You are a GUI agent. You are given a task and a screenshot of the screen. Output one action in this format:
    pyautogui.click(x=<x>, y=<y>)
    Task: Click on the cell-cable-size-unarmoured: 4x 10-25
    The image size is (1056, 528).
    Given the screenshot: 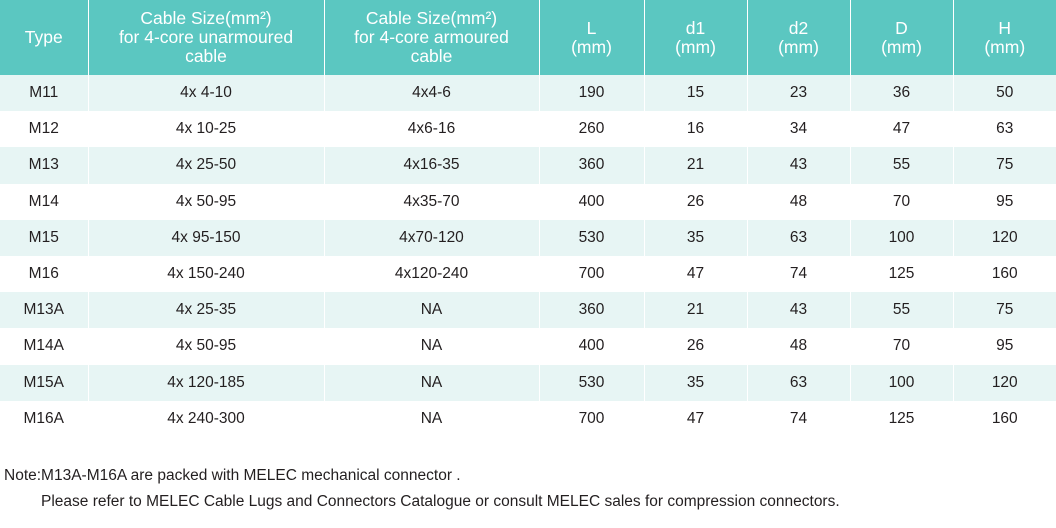 What is the action you would take?
    pyautogui.click(x=206, y=129)
    